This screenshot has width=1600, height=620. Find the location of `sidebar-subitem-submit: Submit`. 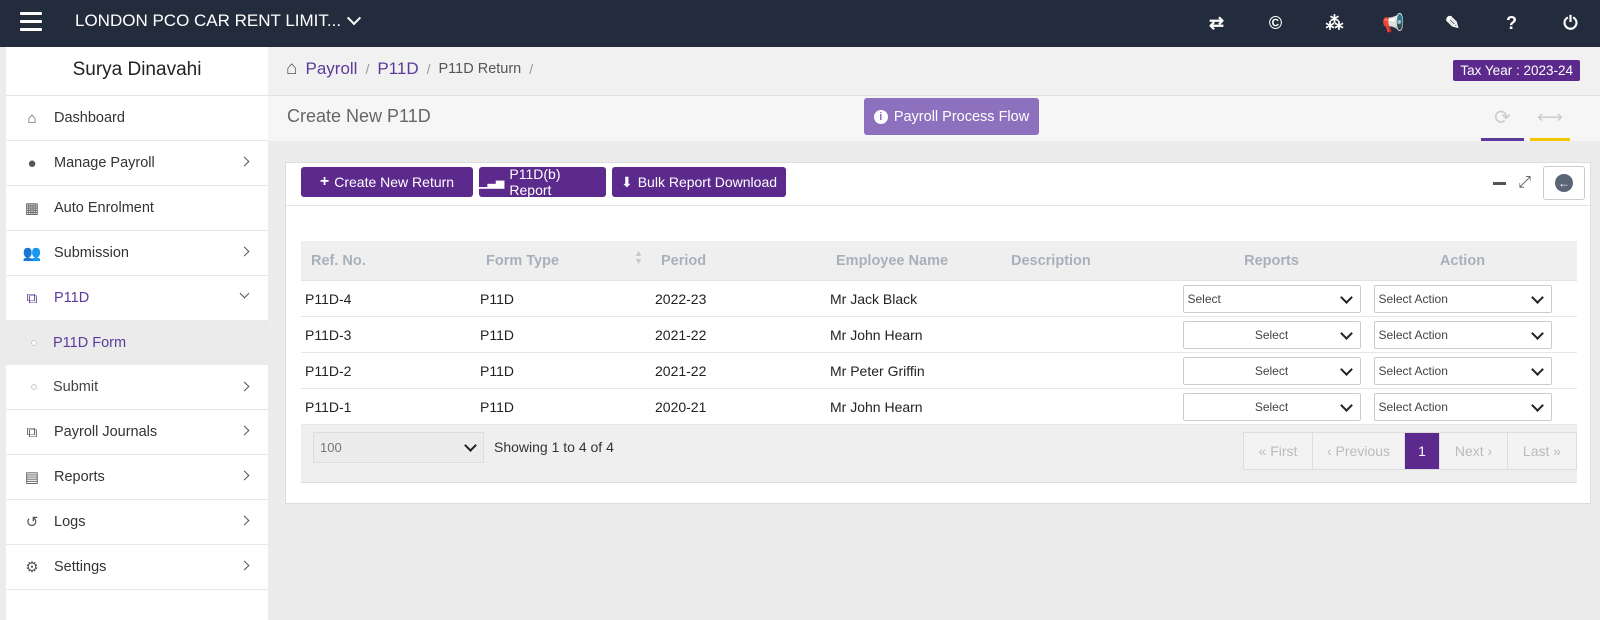

sidebar-subitem-submit: Submit is located at coordinates (137, 387).